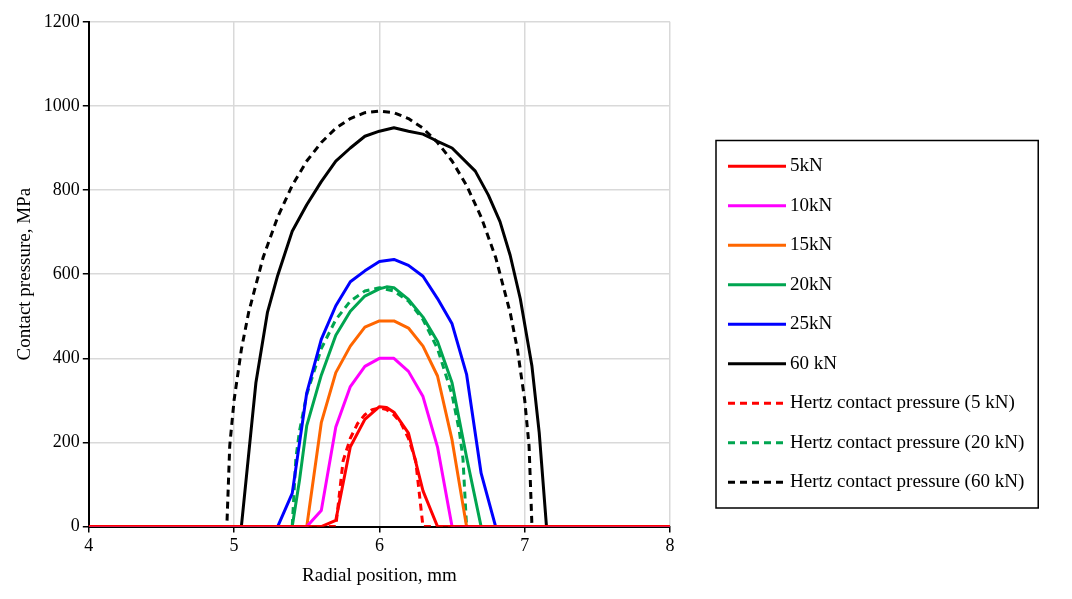 This screenshot has height=599, width=1072. I want to click on legend-label: 10kN, so click(811, 204).